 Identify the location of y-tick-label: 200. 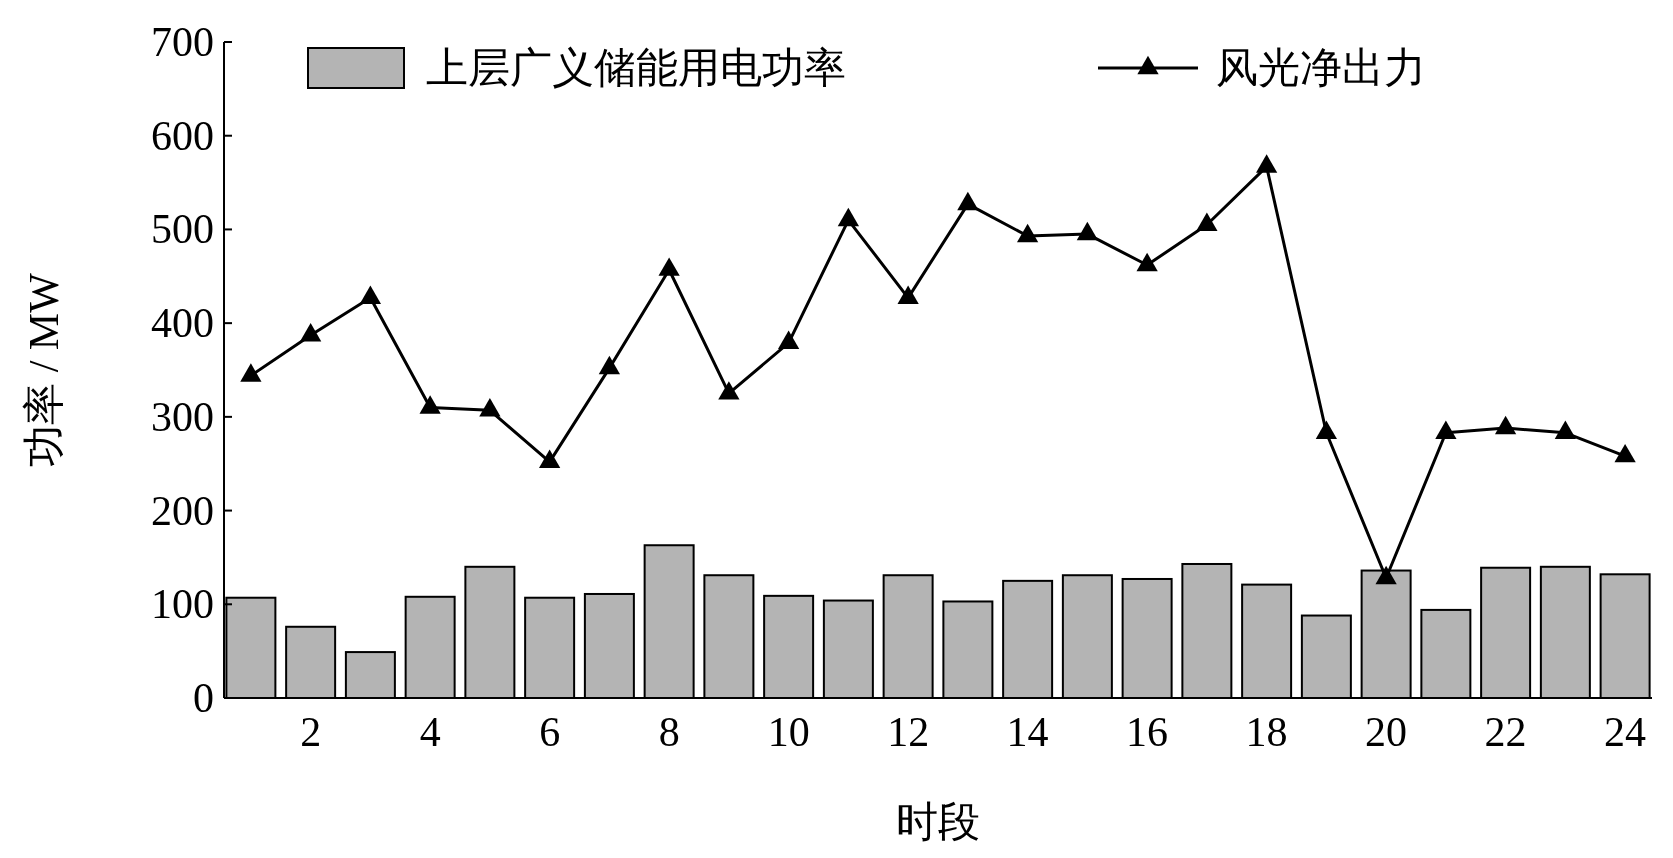
(182, 510).